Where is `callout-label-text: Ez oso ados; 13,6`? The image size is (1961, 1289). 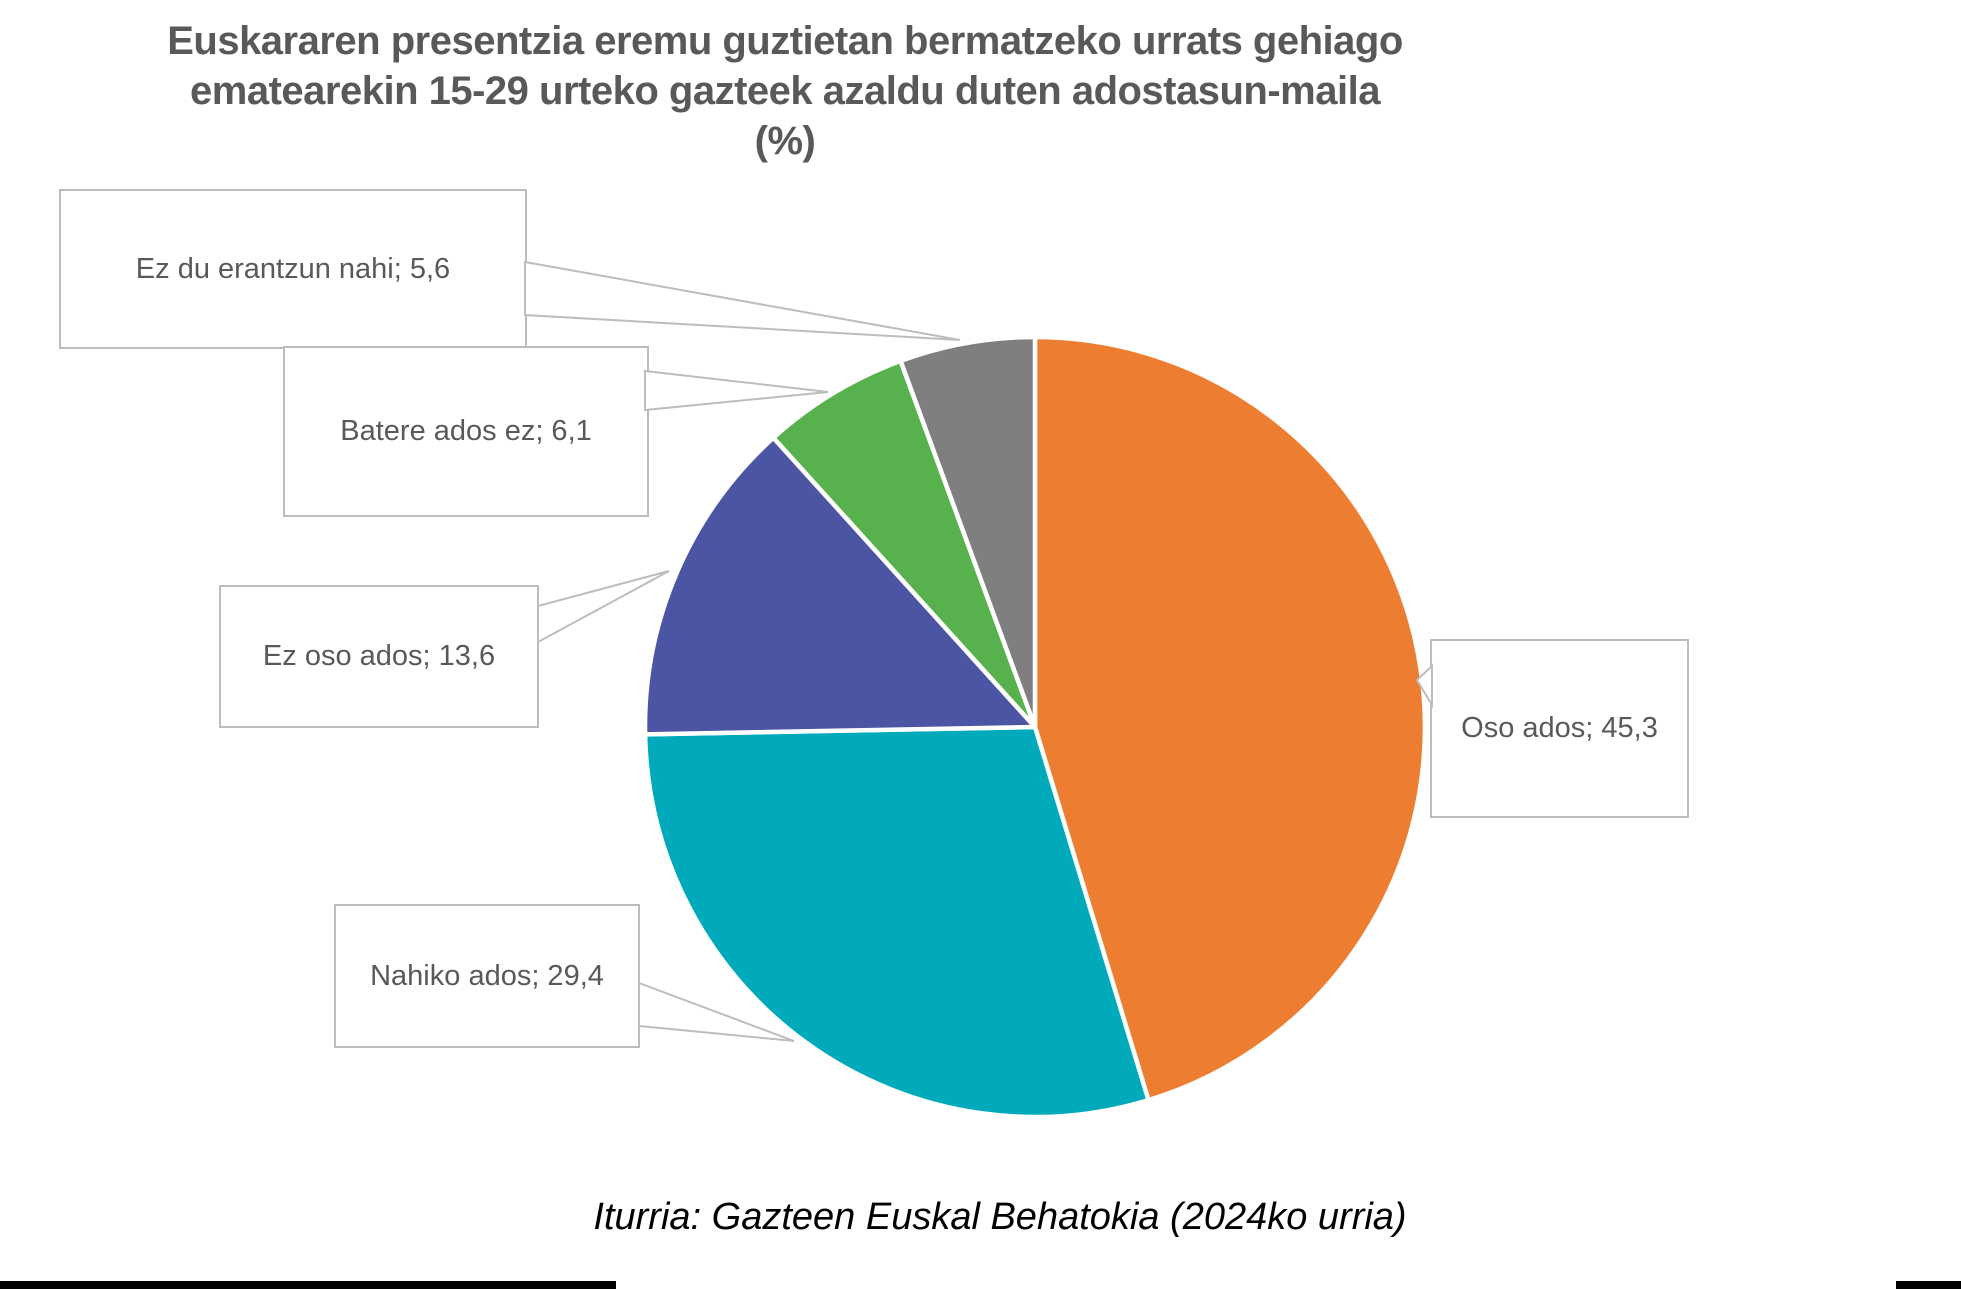
callout-label-text: Ez oso ados; 13,6 is located at coordinates (379, 656).